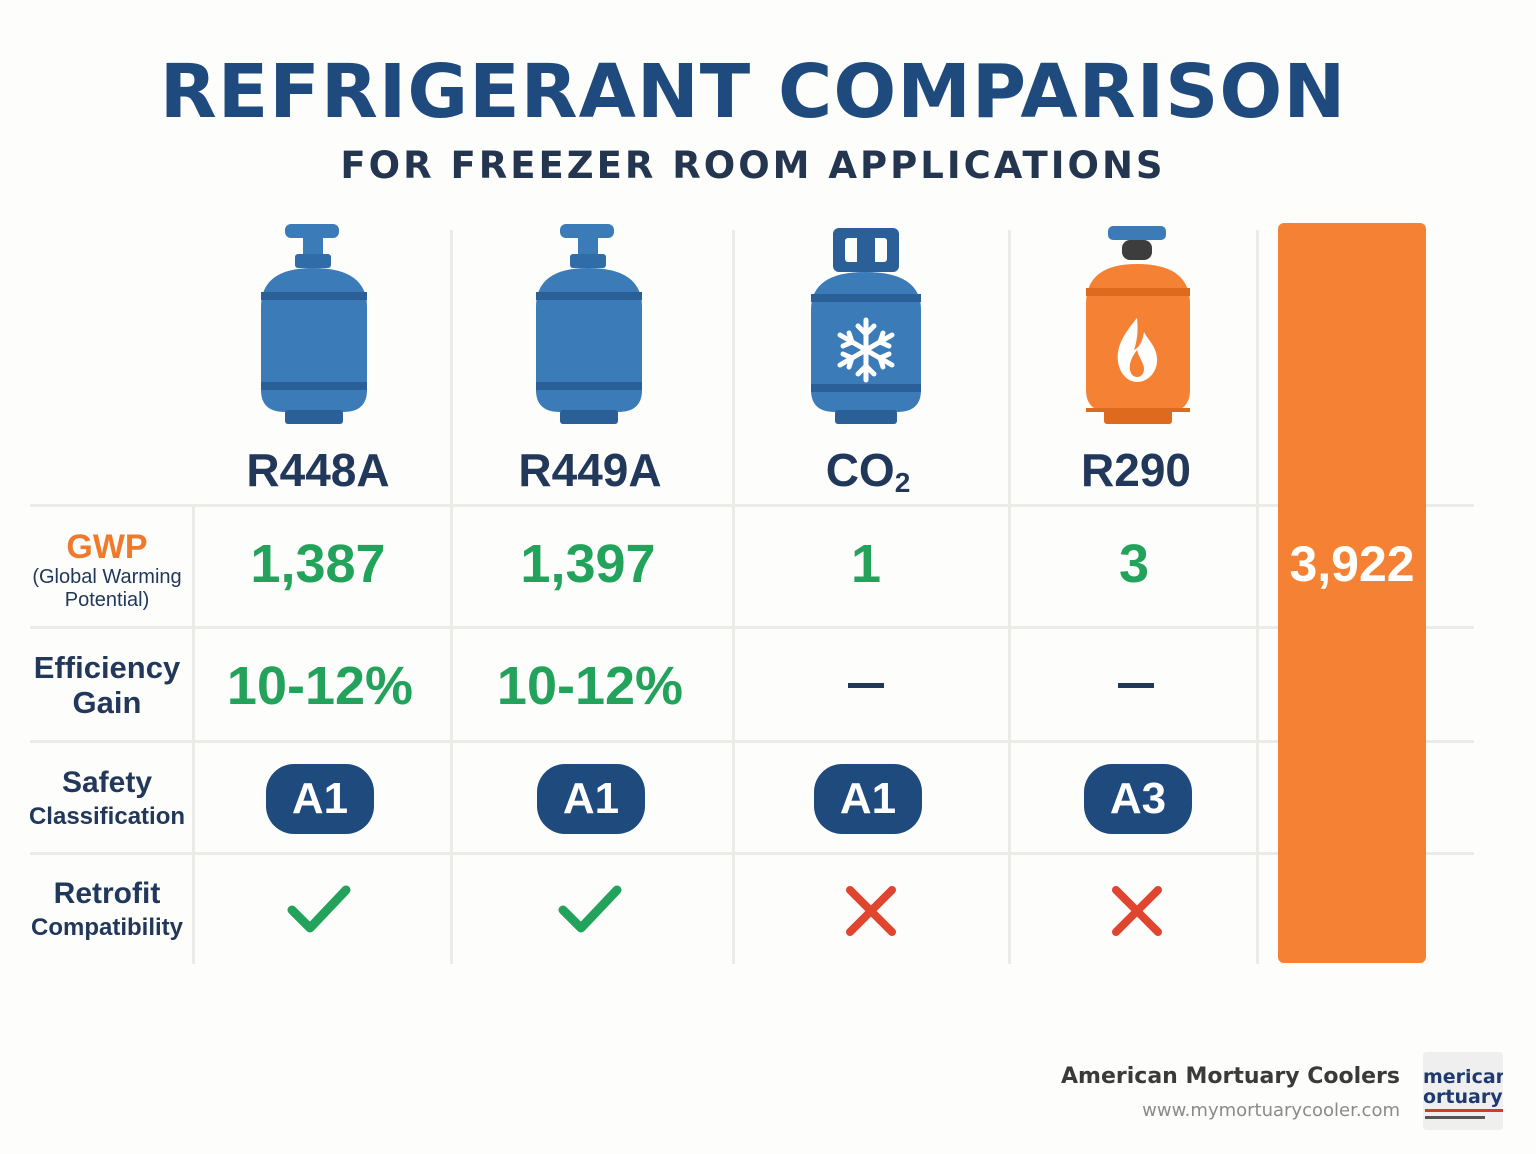  What do you see at coordinates (753, 165) in the screenshot?
I see `page-subtitle: FOR FREEZER ROOM APPLICATIONS` at bounding box center [753, 165].